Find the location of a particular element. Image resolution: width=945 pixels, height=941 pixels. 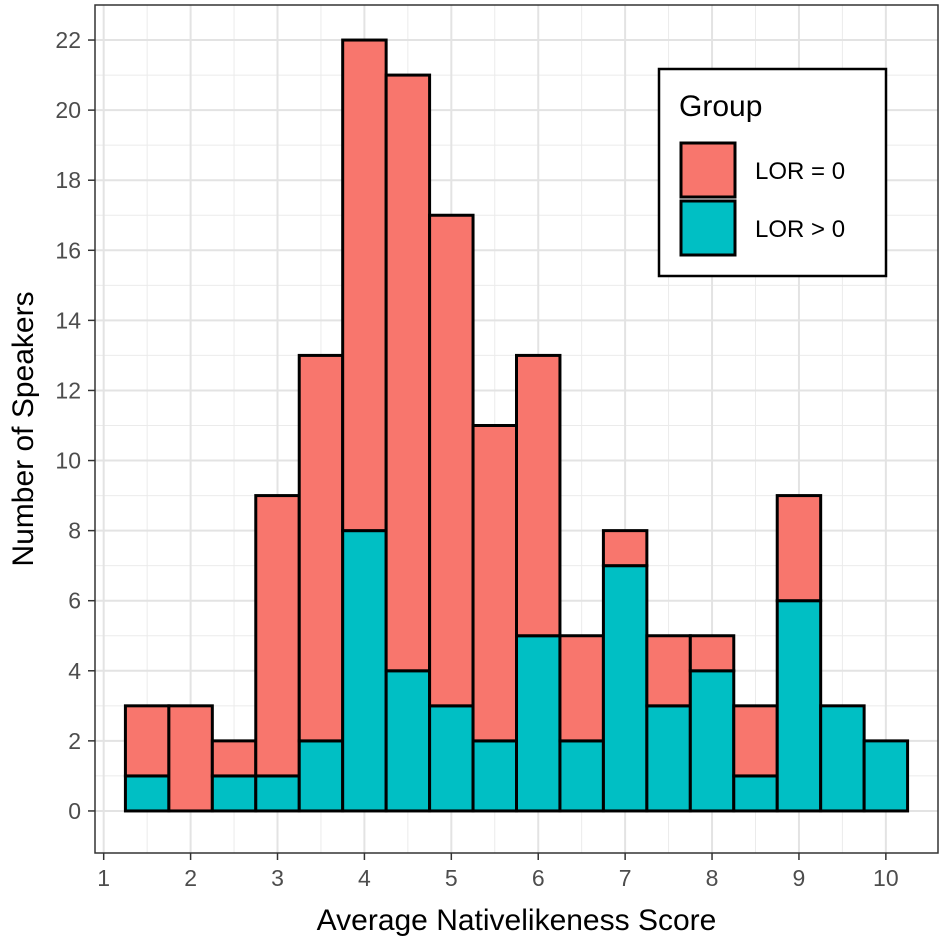

y-tick-label: 4 is located at coordinates (74, 671).